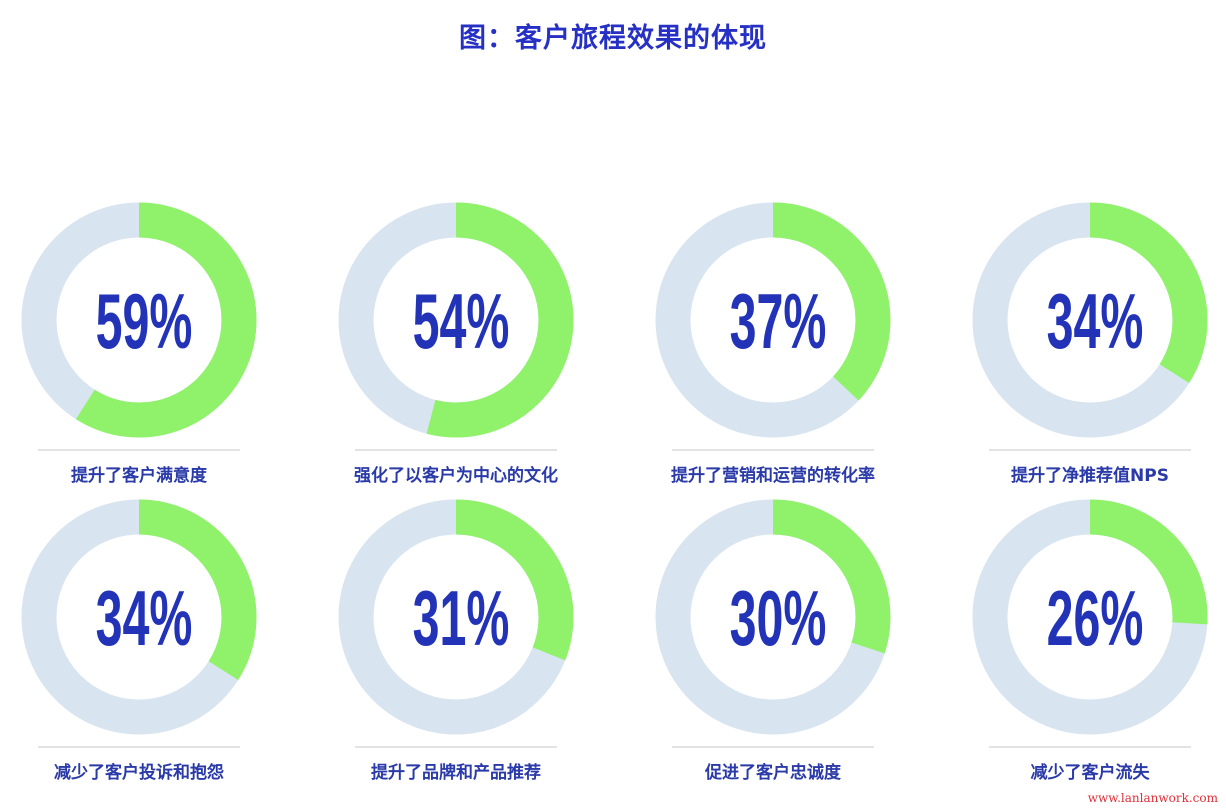 Image resolution: width=1226 pixels, height=808 pixels. Describe the element at coordinates (773, 772) in the screenshot. I see `category-label: 促进了客户忠诚度` at that location.